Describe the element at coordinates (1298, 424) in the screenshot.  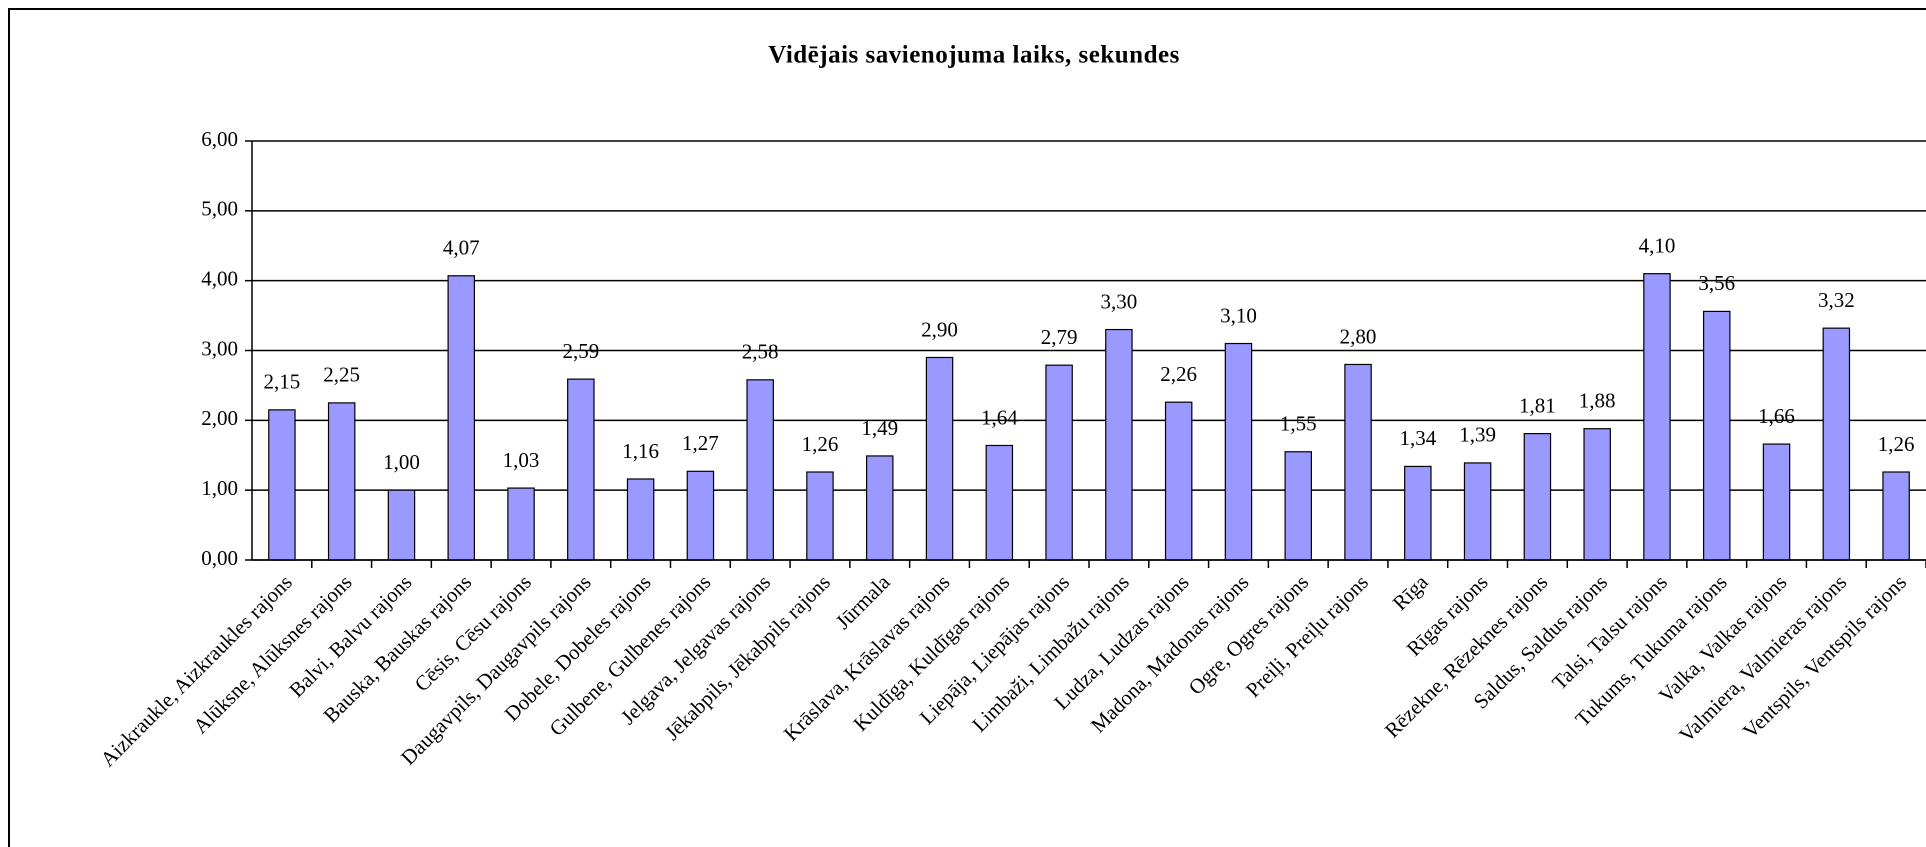
I see `data-label: 1,55` at that location.